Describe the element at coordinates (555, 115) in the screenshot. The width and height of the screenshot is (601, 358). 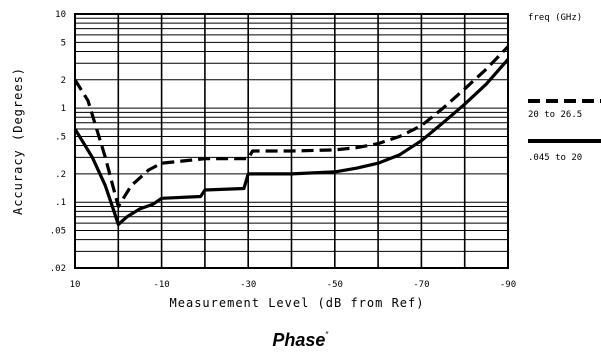
I see `legend-label-20-to-26-5: 20 to 26.5` at that location.